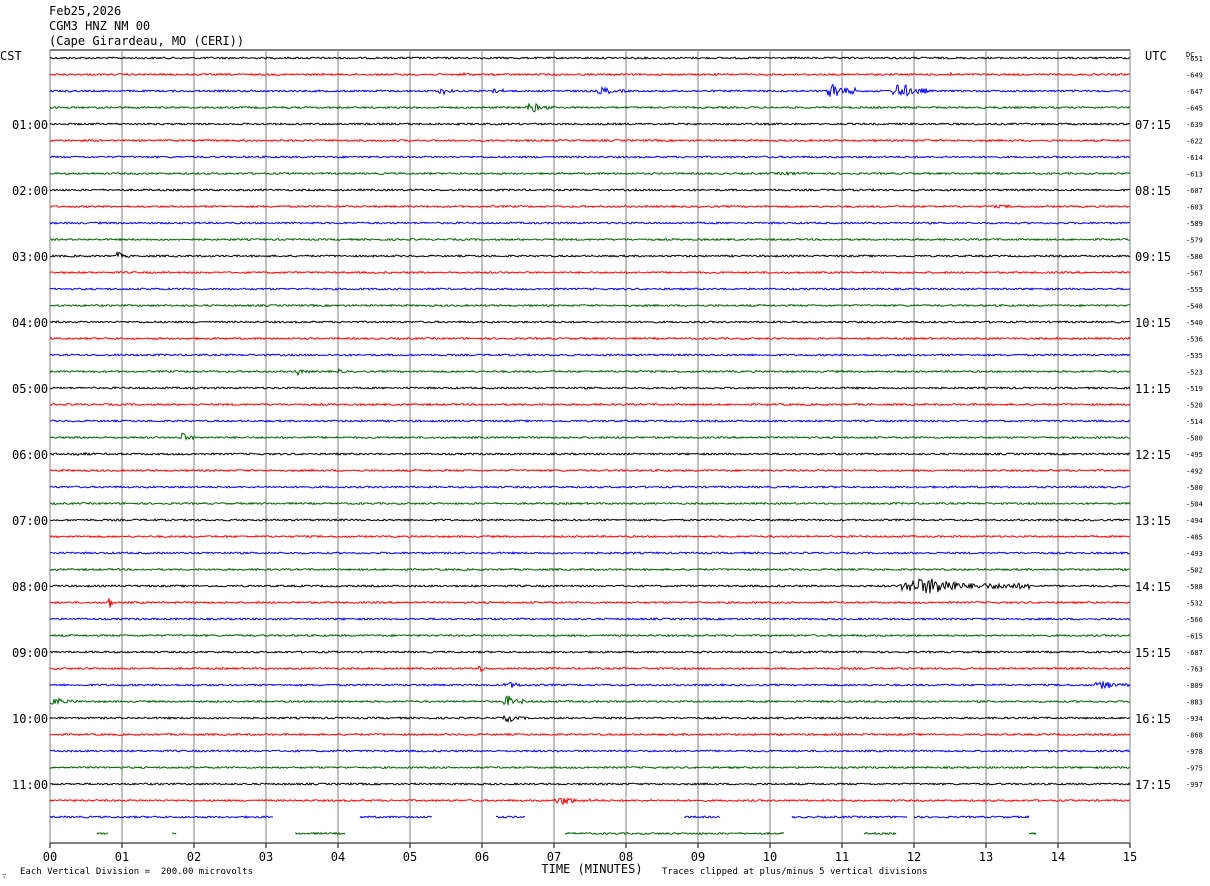 Image resolution: width=1210 pixels, height=886 pixels. What do you see at coordinates (338, 857) in the screenshot?
I see `x-tick-label: 04` at bounding box center [338, 857].